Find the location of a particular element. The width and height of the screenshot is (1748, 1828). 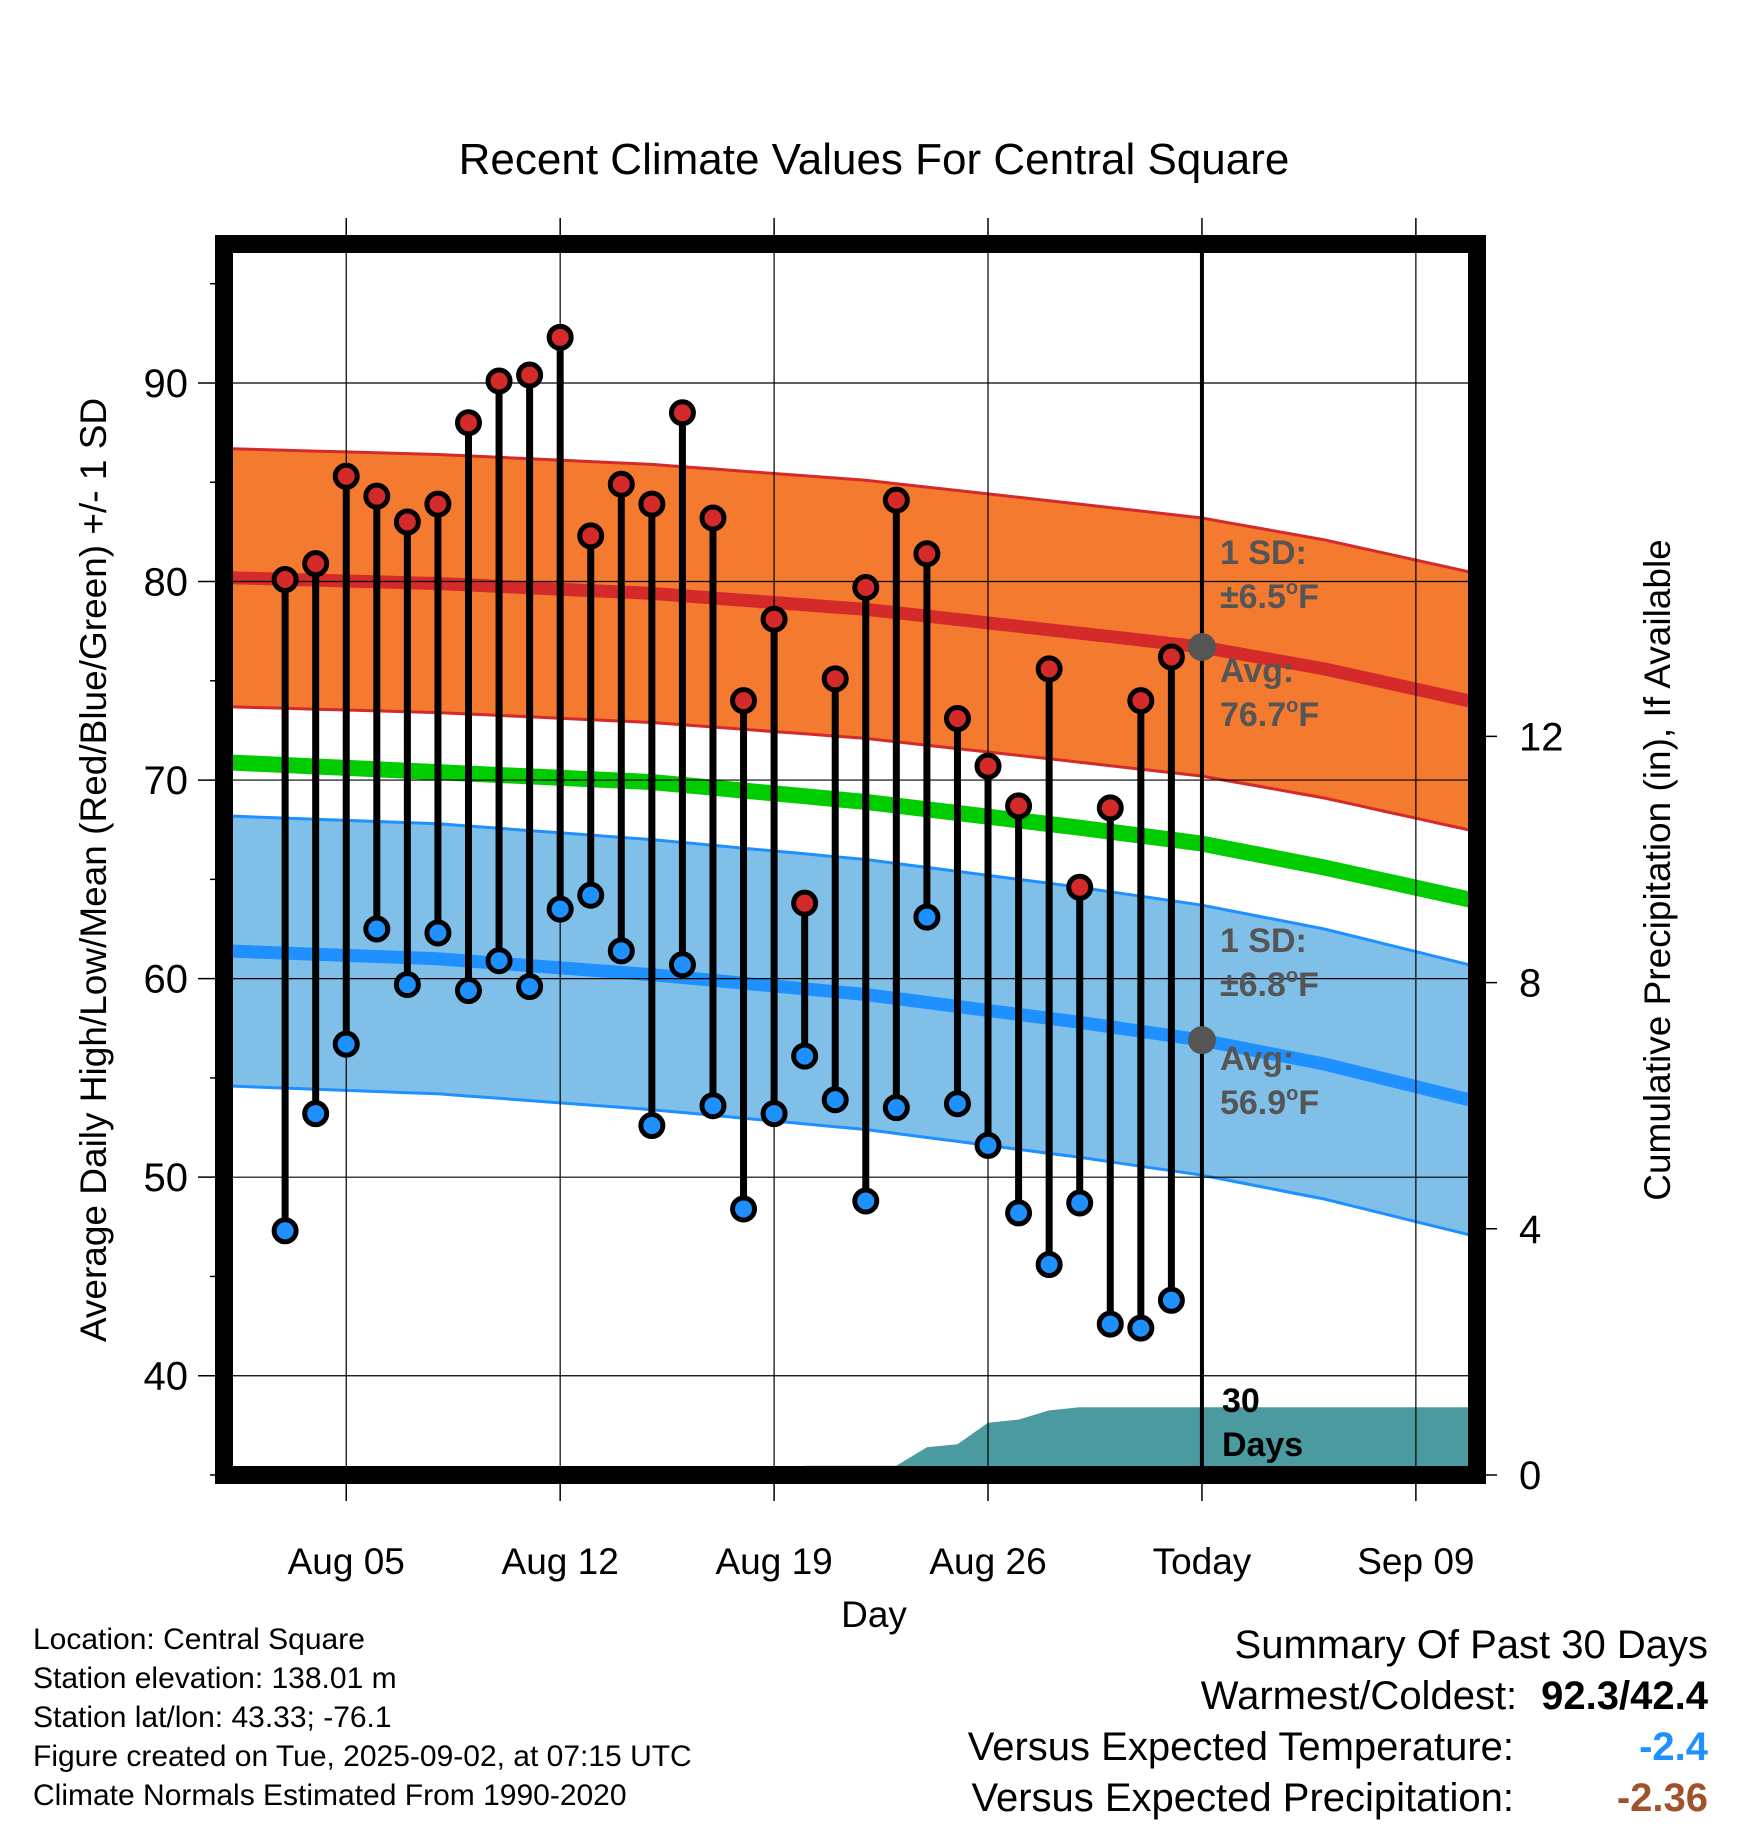

location-text: Location: Central Square is located at coordinates (199, 1639).